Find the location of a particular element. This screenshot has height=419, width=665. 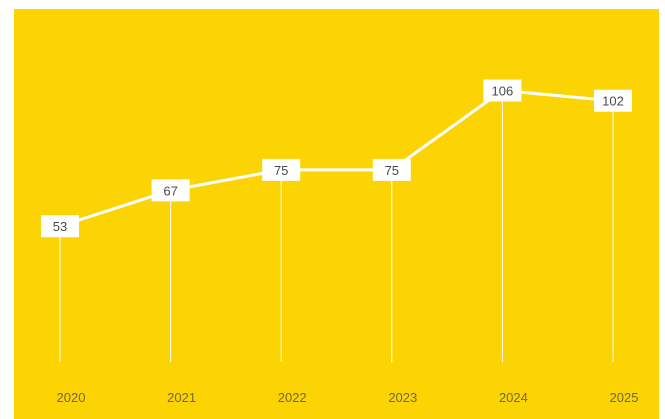

data-label-2025: 102 is located at coordinates (613, 100).